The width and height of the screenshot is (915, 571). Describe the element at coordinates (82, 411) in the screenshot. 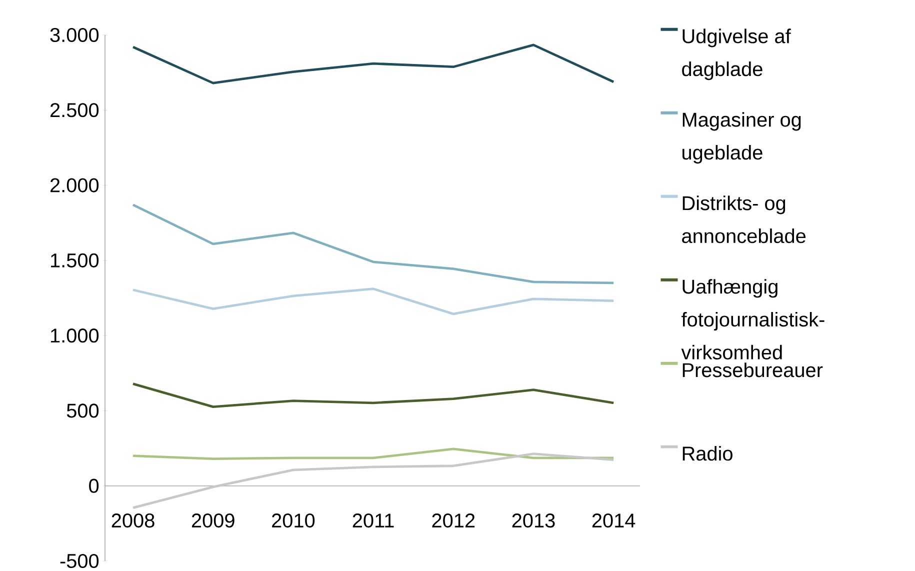

I see `y-tick-label: 500` at that location.